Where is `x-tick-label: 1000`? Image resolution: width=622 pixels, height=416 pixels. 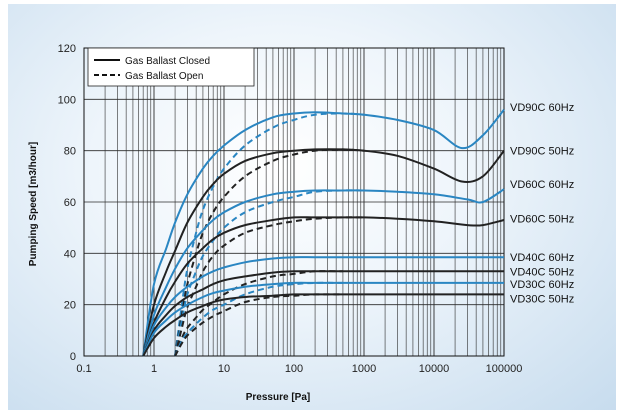 x-tick-label: 1000 is located at coordinates (364, 369).